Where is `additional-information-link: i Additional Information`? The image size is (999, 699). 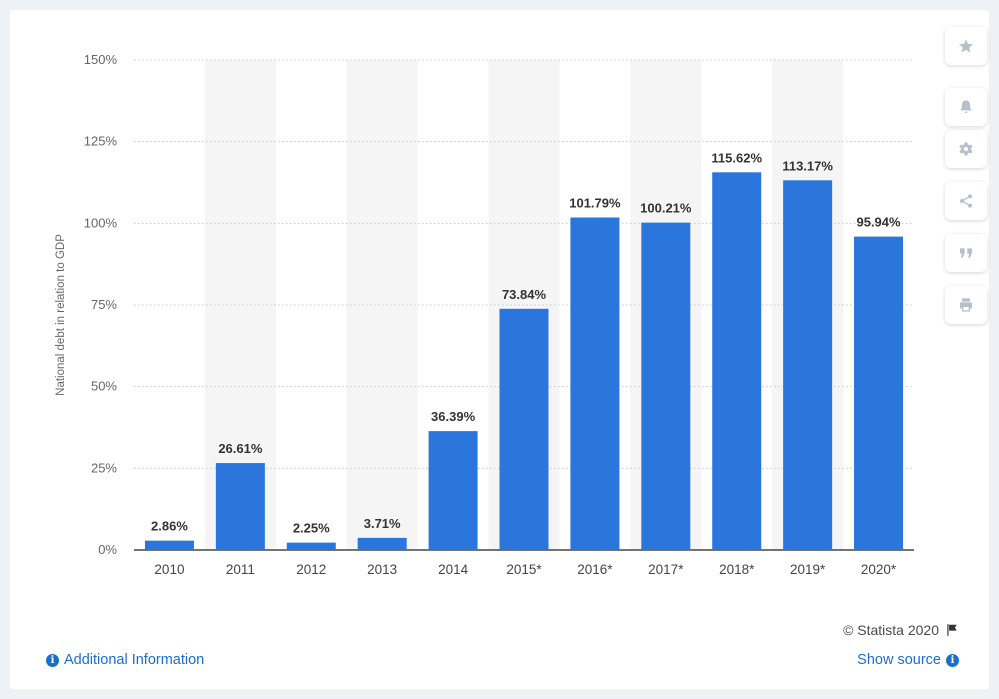 additional-information-link: i Additional Information is located at coordinates (125, 660).